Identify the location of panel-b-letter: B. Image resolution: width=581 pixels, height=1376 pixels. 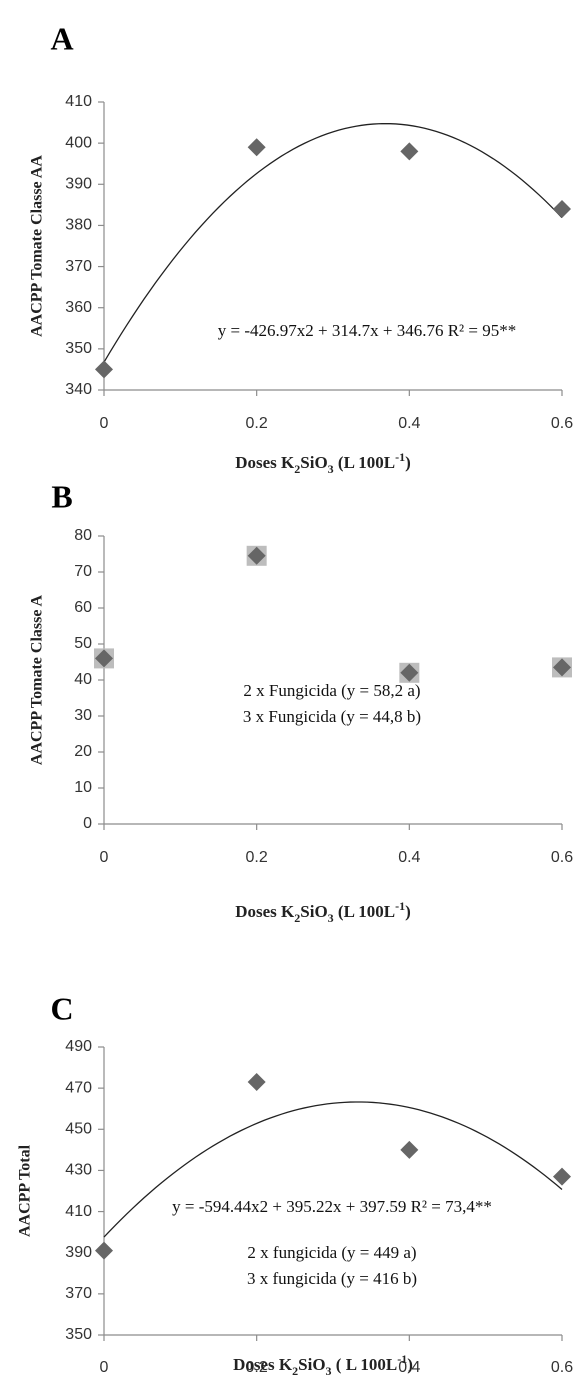
(61, 496).